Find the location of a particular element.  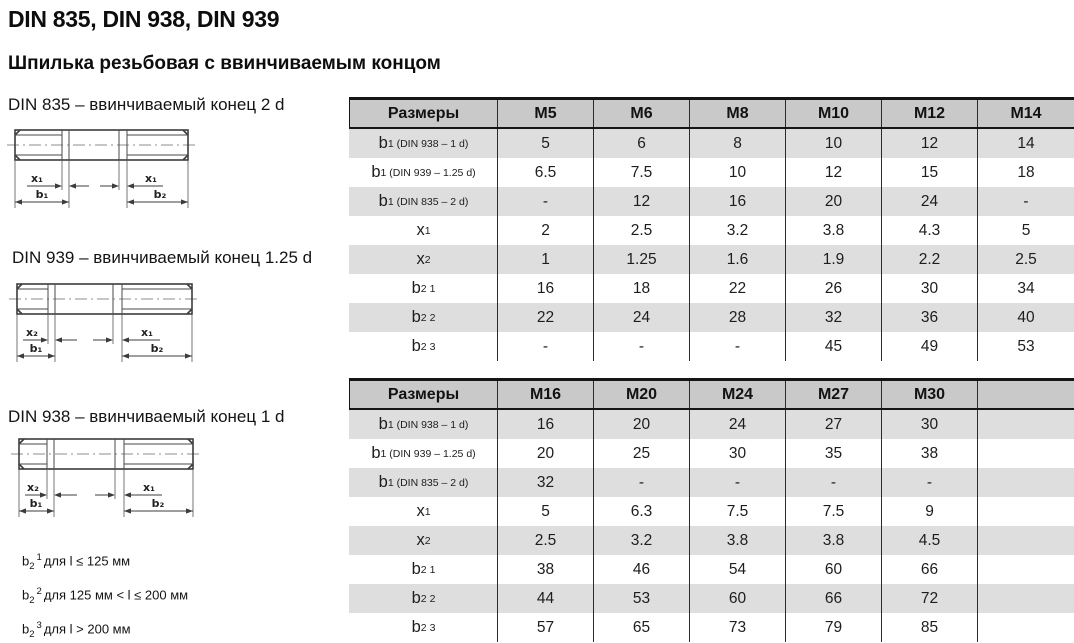

table-cell: 30 is located at coordinates (930, 288).